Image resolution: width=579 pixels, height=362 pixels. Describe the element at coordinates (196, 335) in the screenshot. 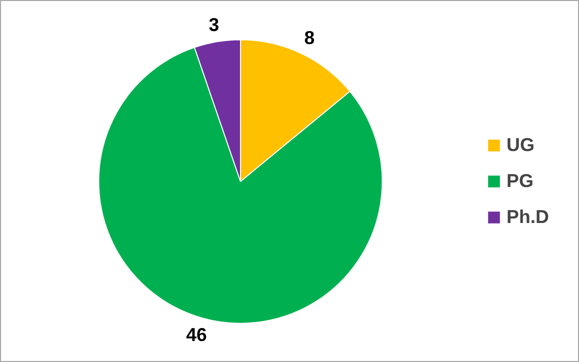

I see `data-label: 46` at that location.